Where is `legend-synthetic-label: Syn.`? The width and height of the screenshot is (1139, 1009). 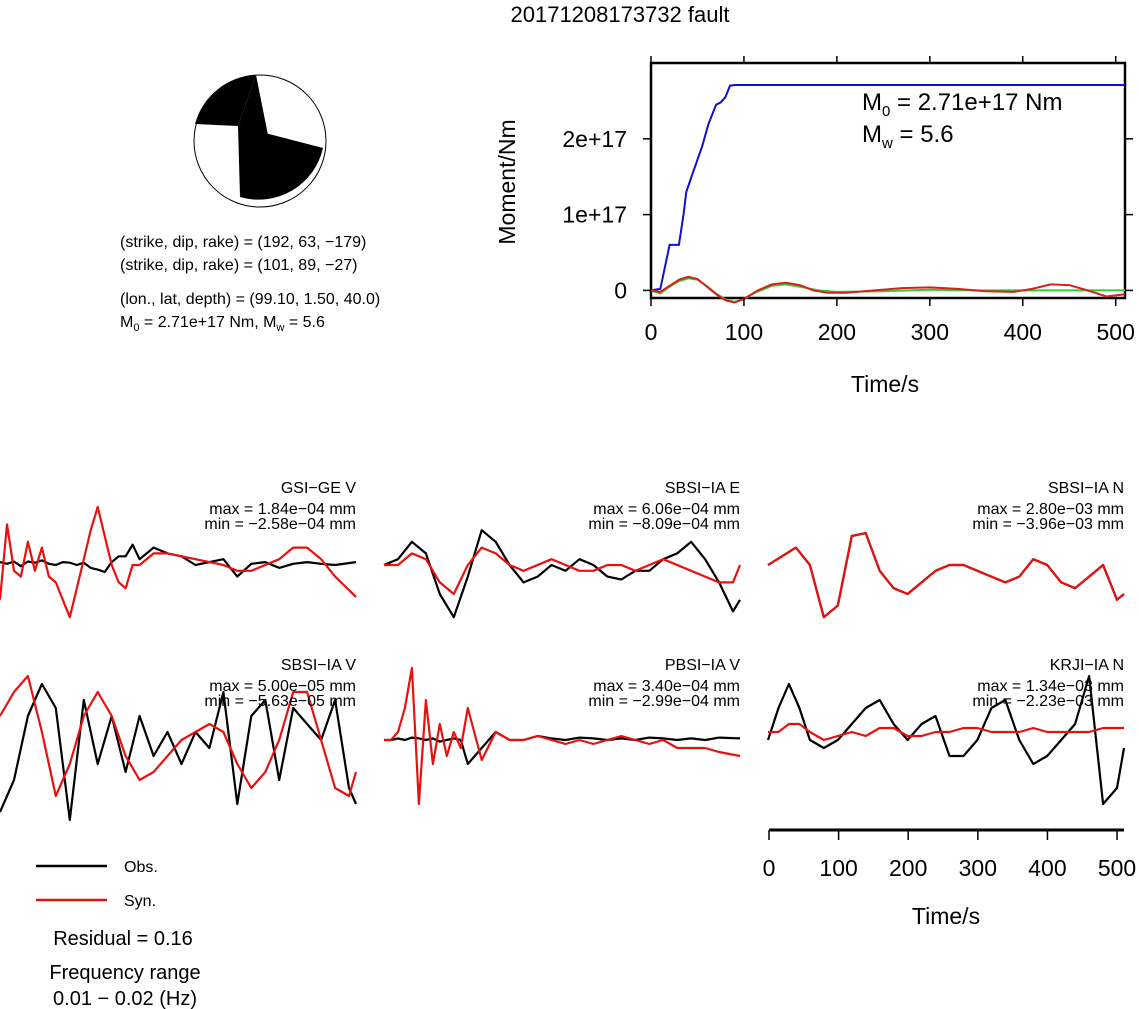
legend-synthetic-label: Syn. is located at coordinates (140, 901).